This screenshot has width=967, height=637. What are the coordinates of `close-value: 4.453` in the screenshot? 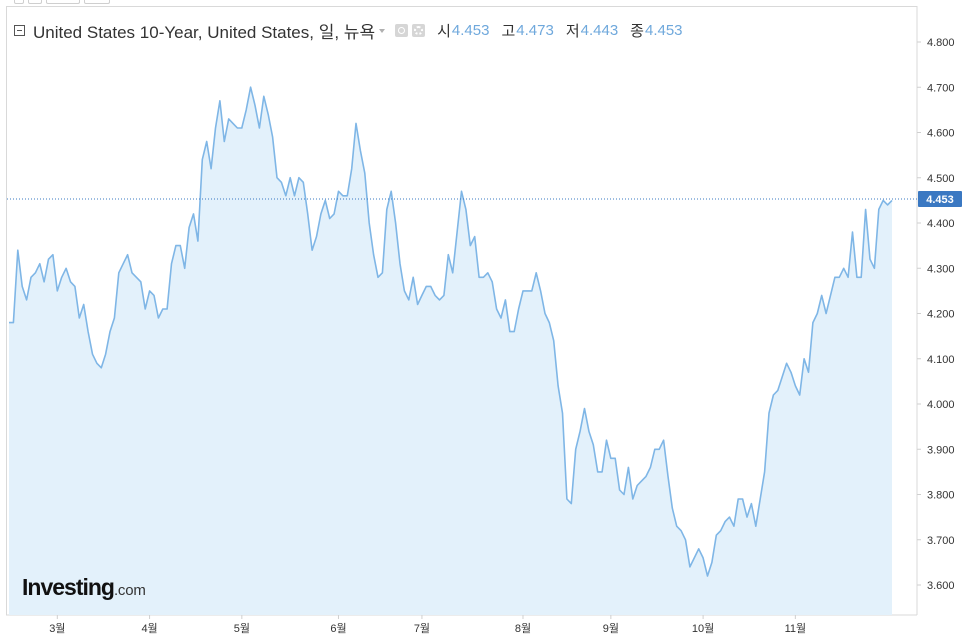 It's located at (663, 30).